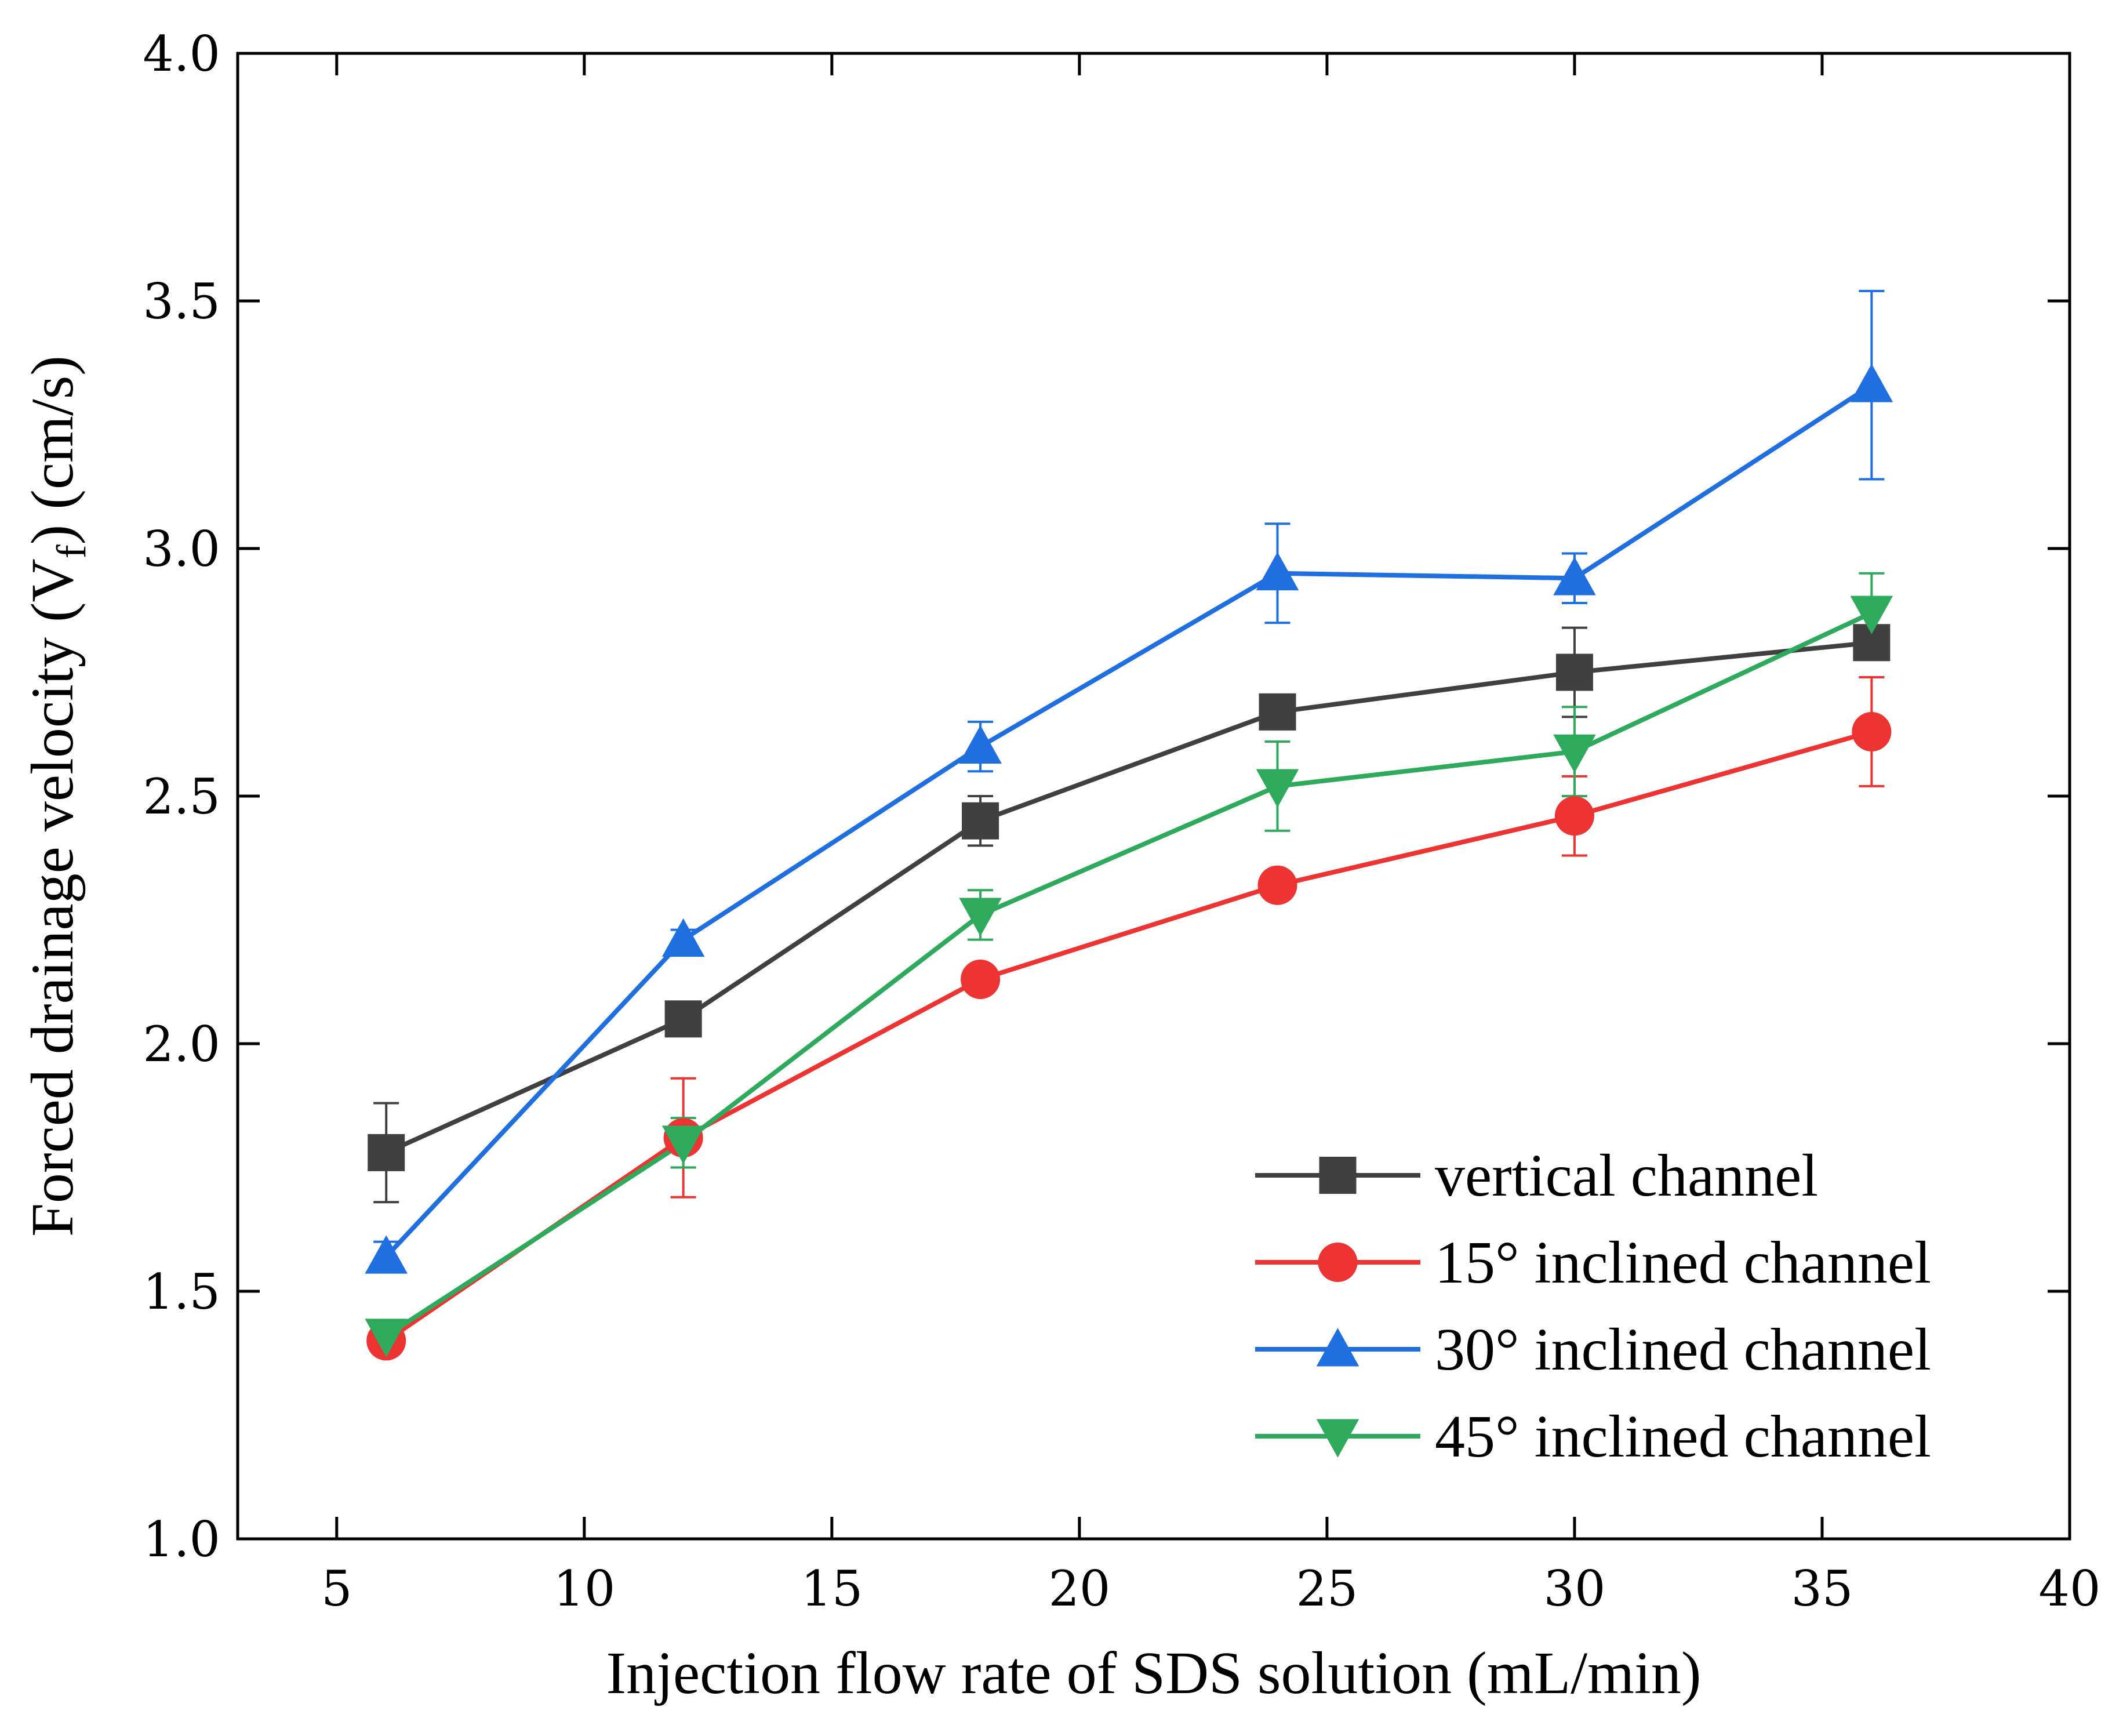 The height and width of the screenshot is (1736, 2123). I want to click on legend-label: 45° inclined channel, so click(1683, 1436).